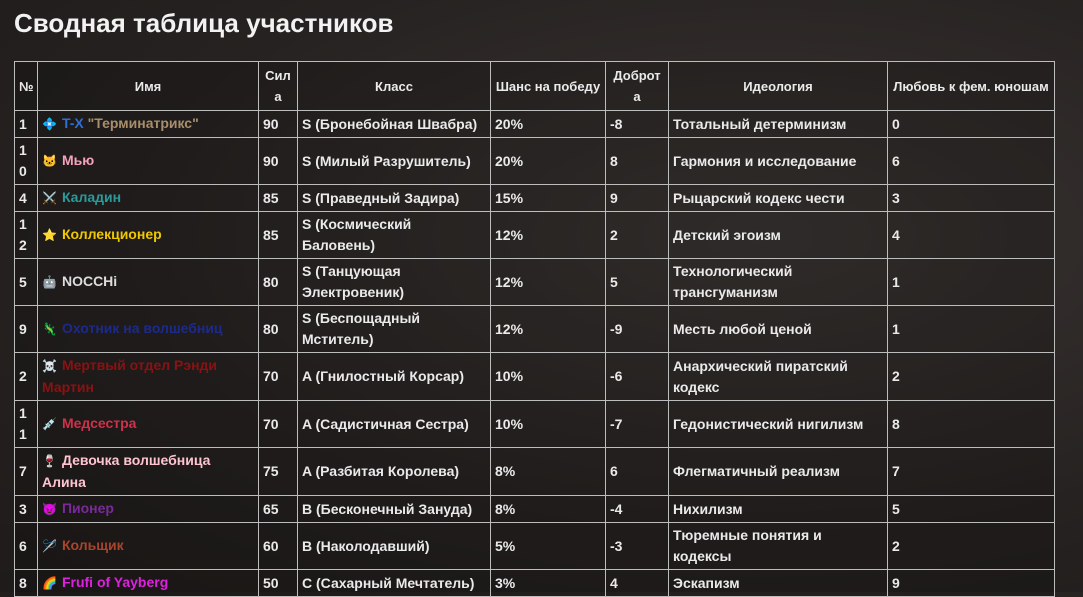 The image size is (1083, 597). Describe the element at coordinates (971, 124) in the screenshot. I see `cell-love: 0` at that location.